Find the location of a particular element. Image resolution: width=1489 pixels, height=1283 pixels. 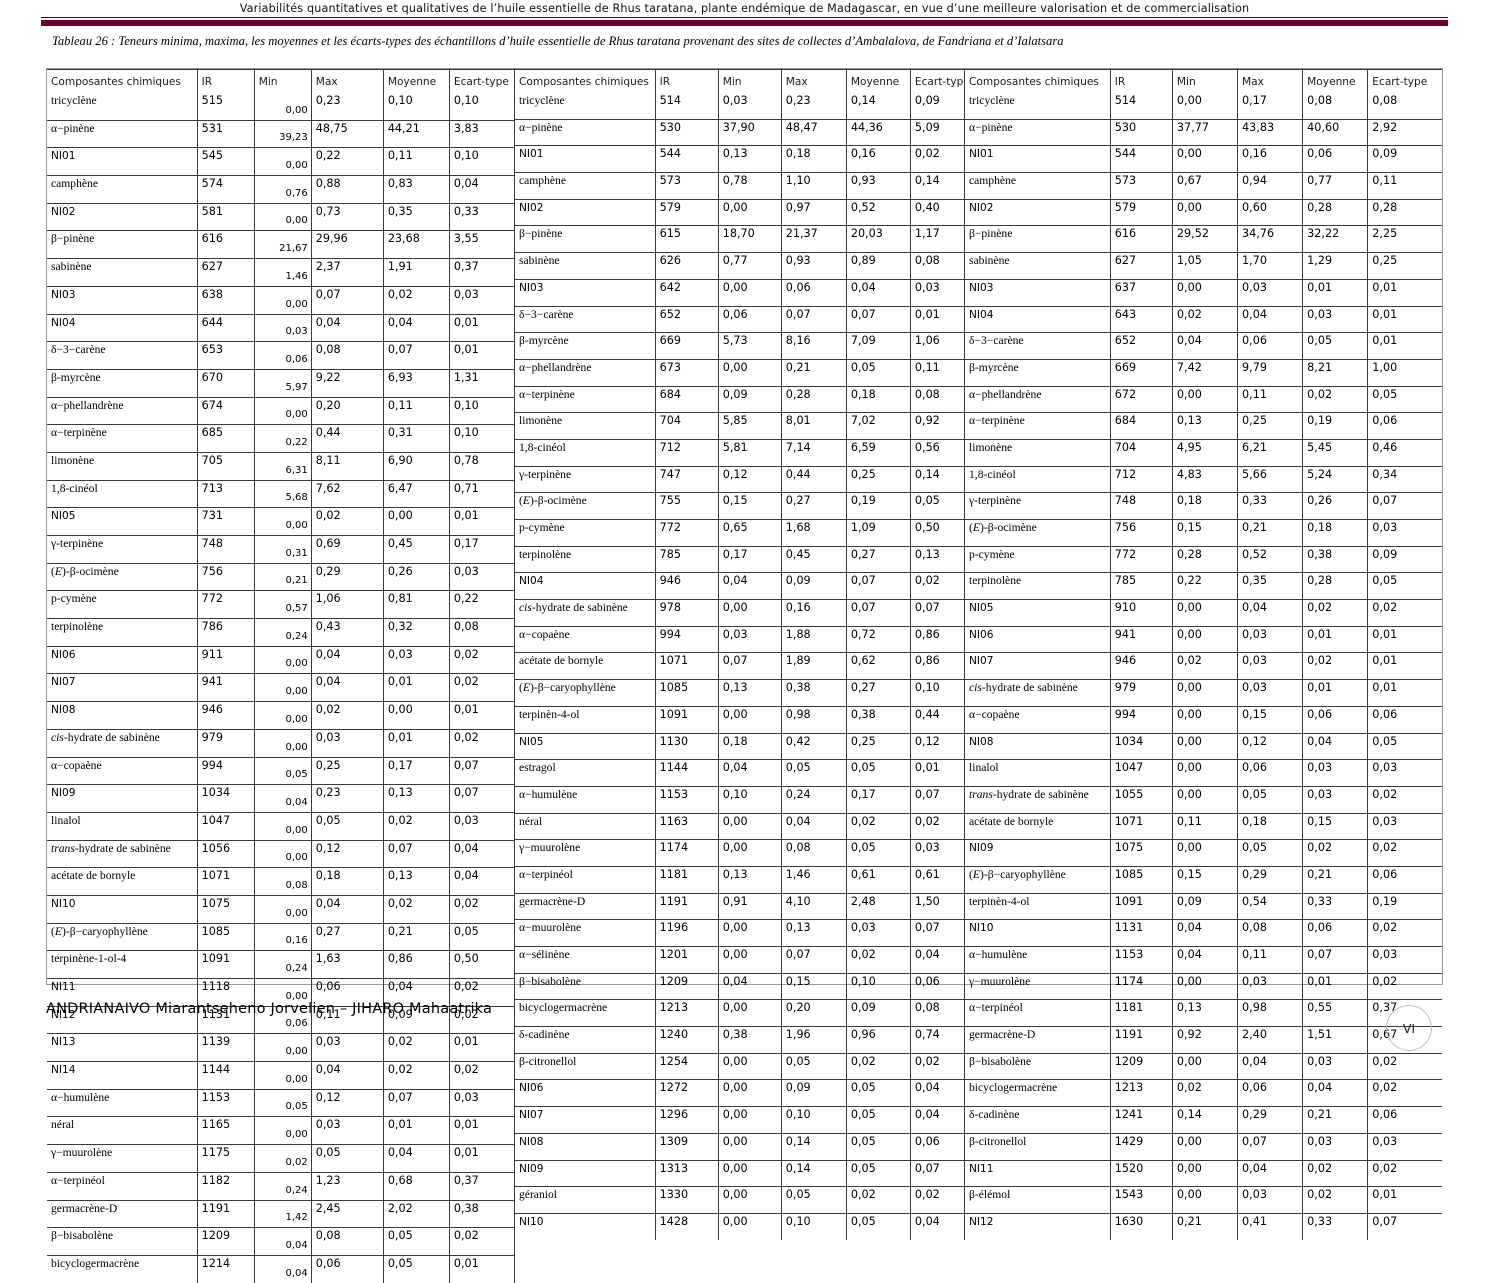

cell-composante: δ−3−carène is located at coordinates (122, 355).